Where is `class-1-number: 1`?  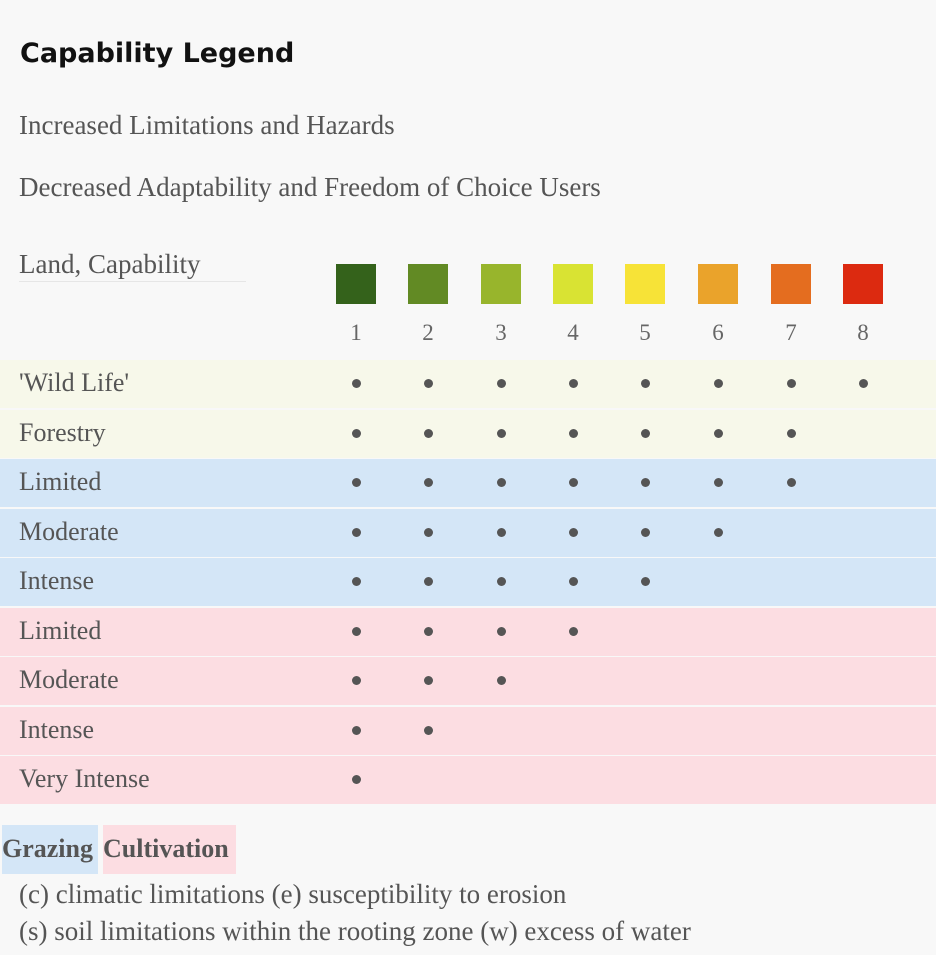
class-1-number: 1 is located at coordinates (356, 332).